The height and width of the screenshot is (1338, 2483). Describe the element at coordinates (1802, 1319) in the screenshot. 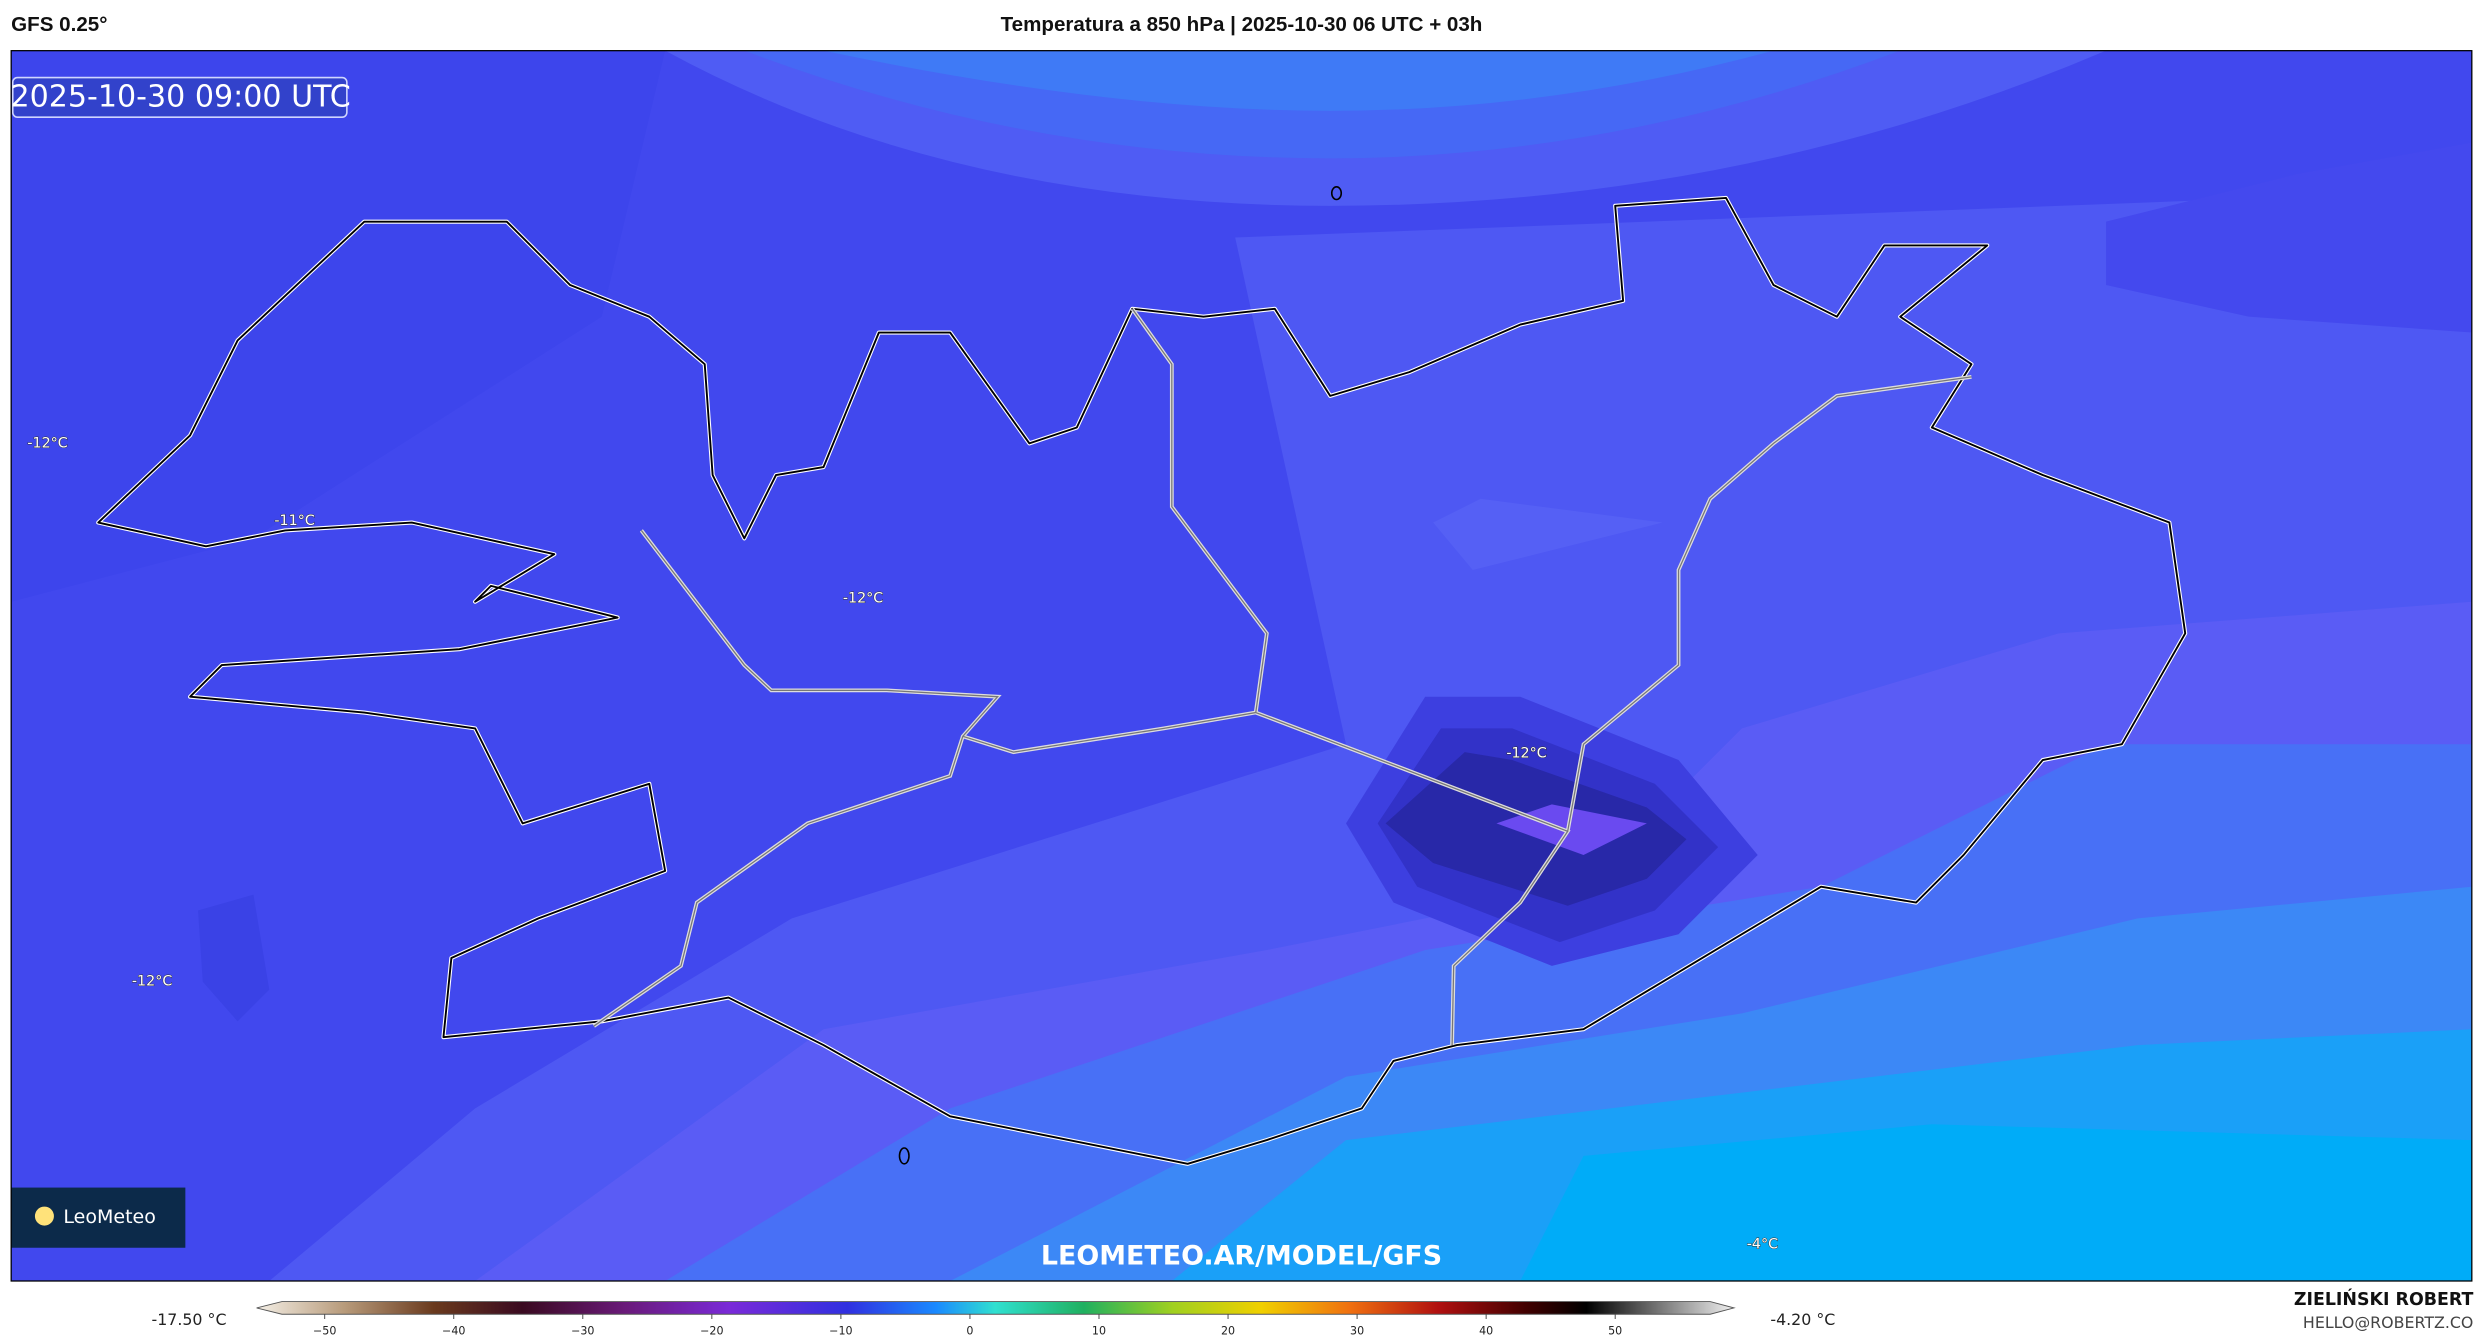

I see `colorbar-max: -4.20 °C` at that location.